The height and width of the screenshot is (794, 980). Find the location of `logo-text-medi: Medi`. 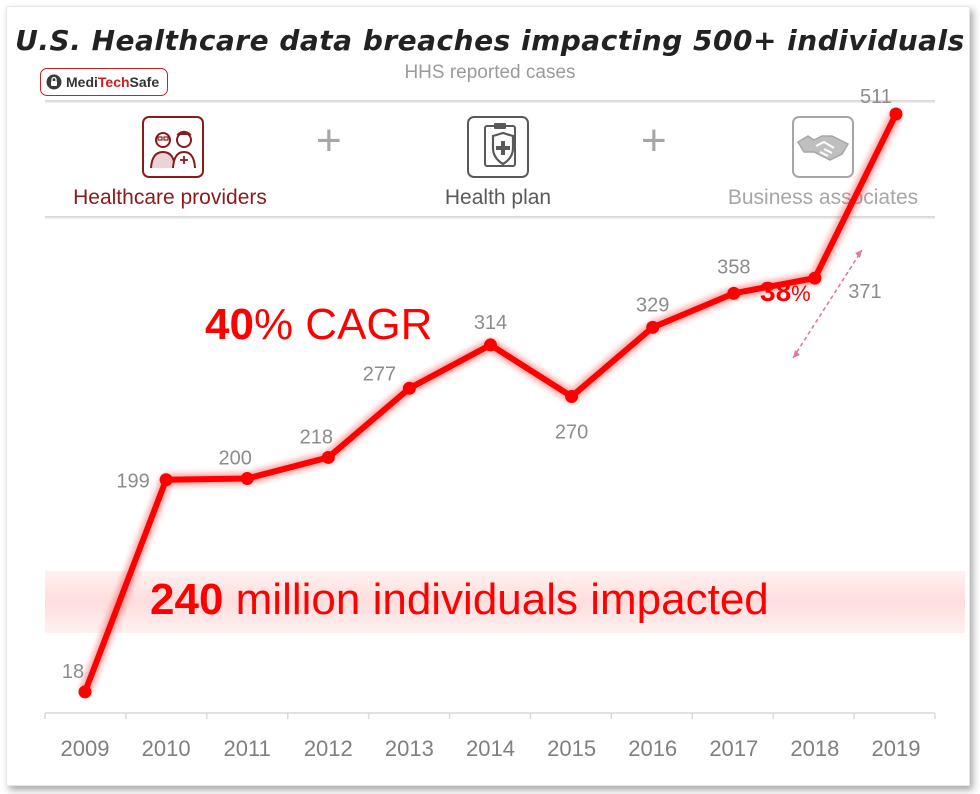

logo-text-medi: Medi is located at coordinates (82, 82).